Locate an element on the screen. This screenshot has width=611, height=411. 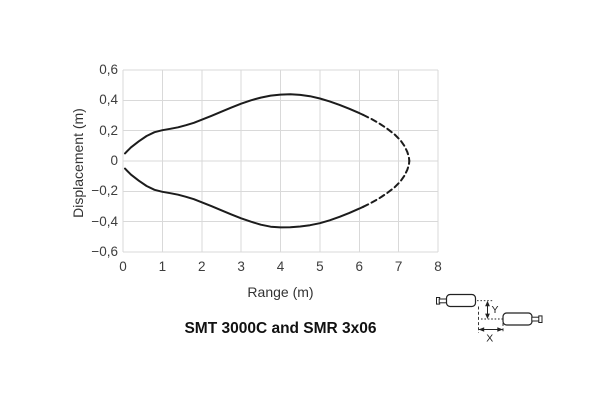
x-tick-label: 3 is located at coordinates (241, 266).